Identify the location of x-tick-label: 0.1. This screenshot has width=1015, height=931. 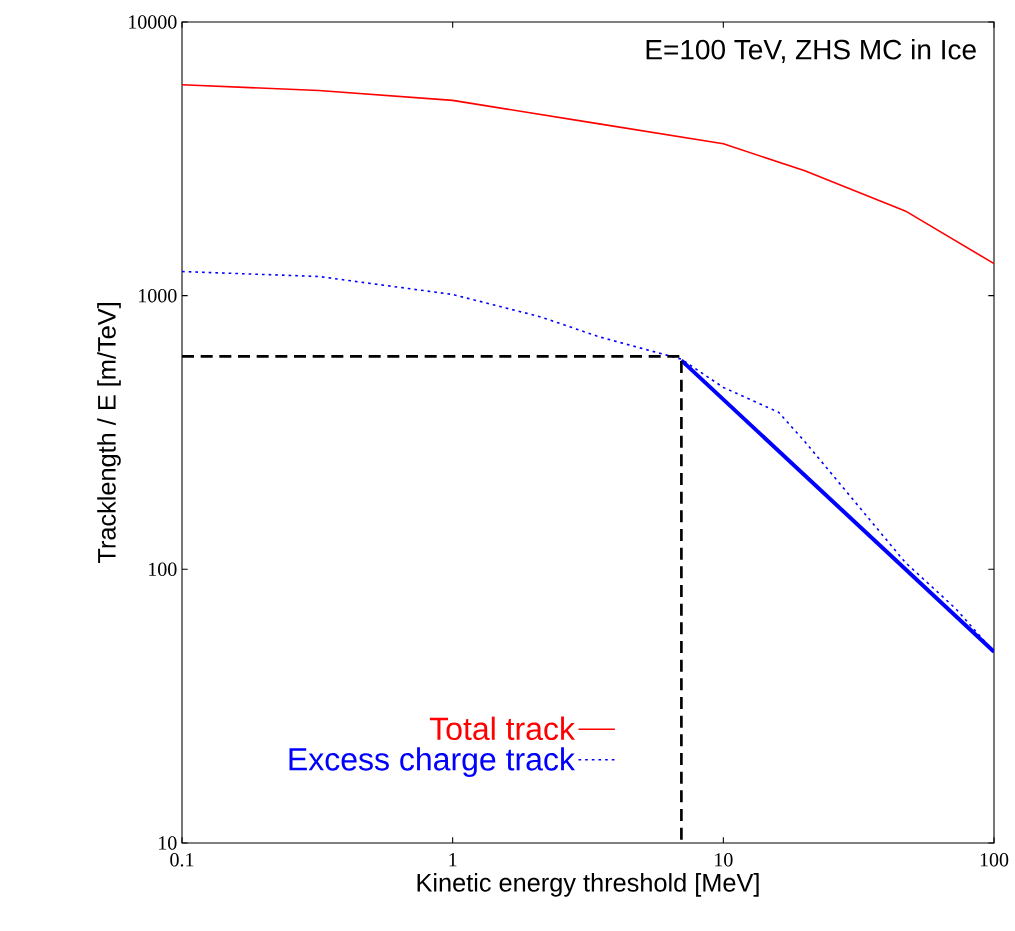
(182, 860).